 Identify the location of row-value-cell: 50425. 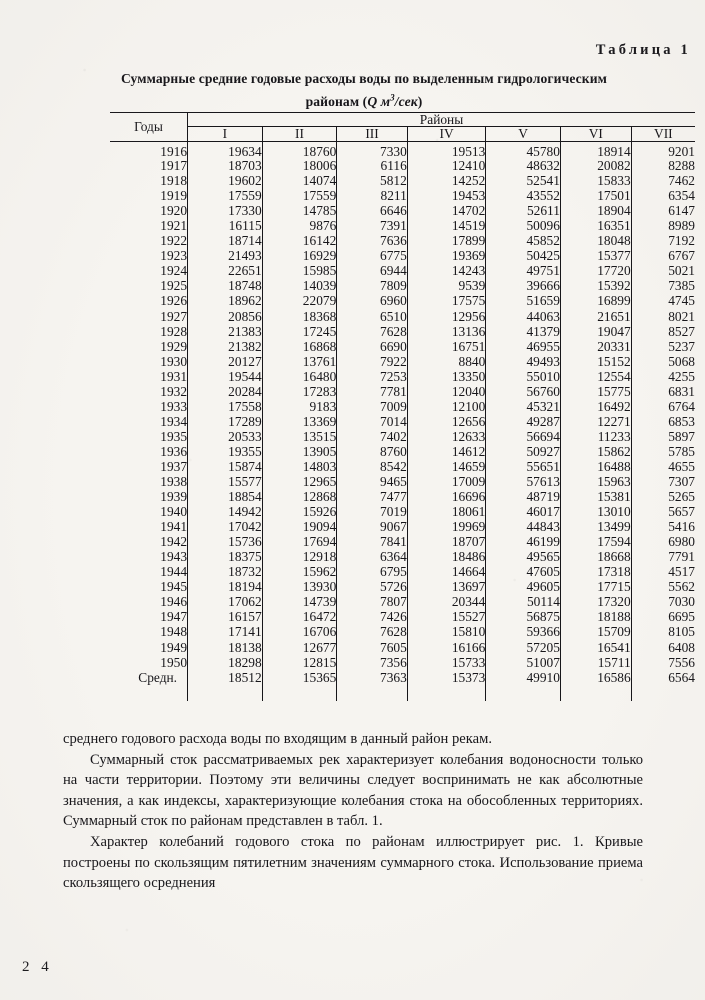
(523, 256).